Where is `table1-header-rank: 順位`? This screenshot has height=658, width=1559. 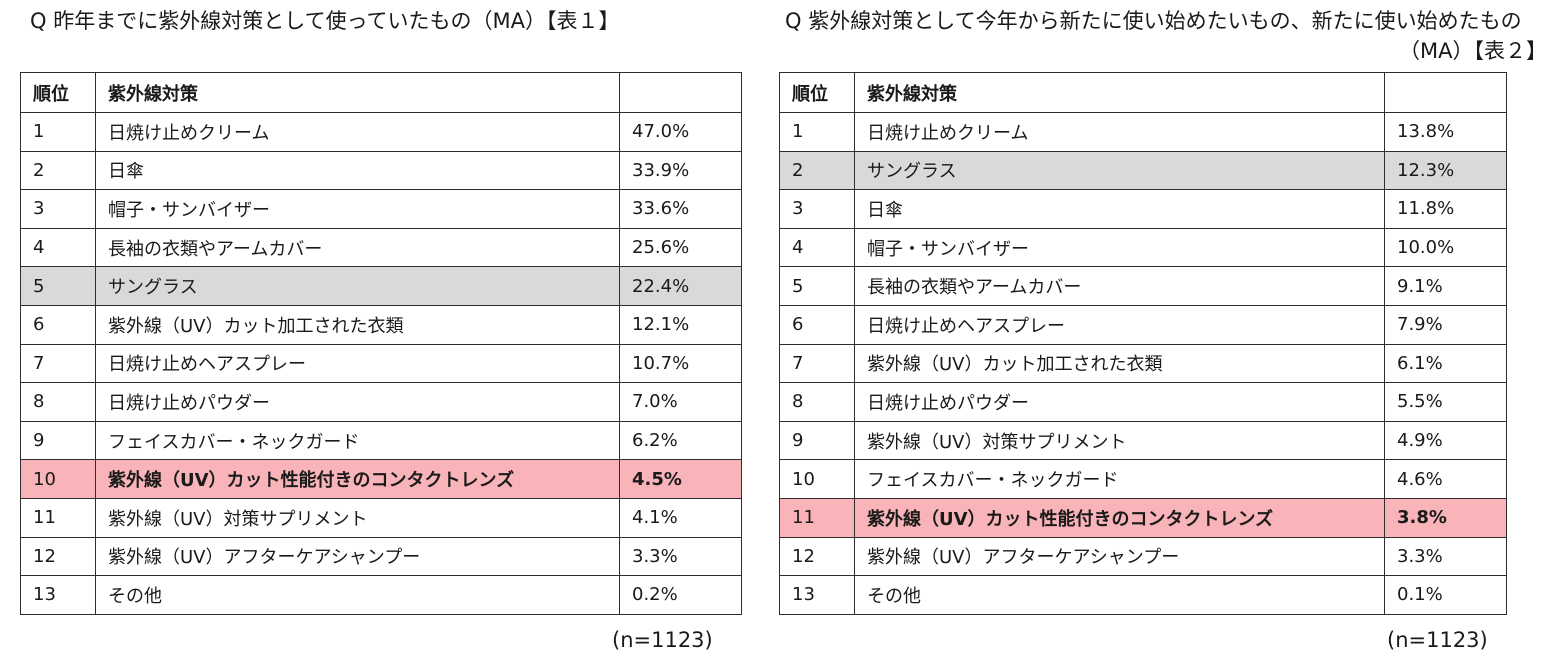 table1-header-rank: 順位 is located at coordinates (58, 92).